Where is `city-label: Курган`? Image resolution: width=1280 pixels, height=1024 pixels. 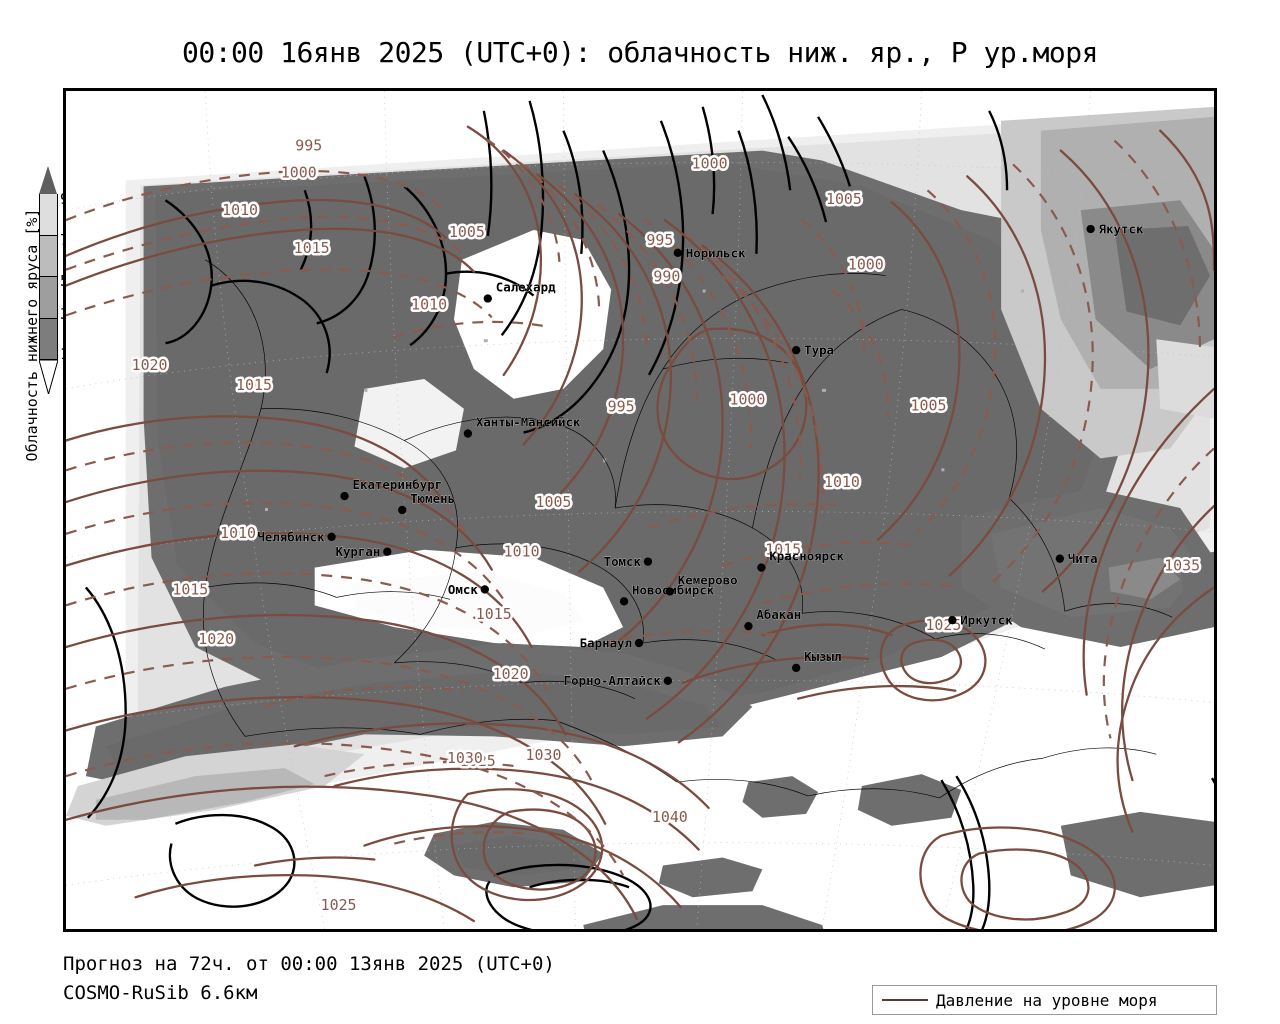
city-label: Курган is located at coordinates (357, 551).